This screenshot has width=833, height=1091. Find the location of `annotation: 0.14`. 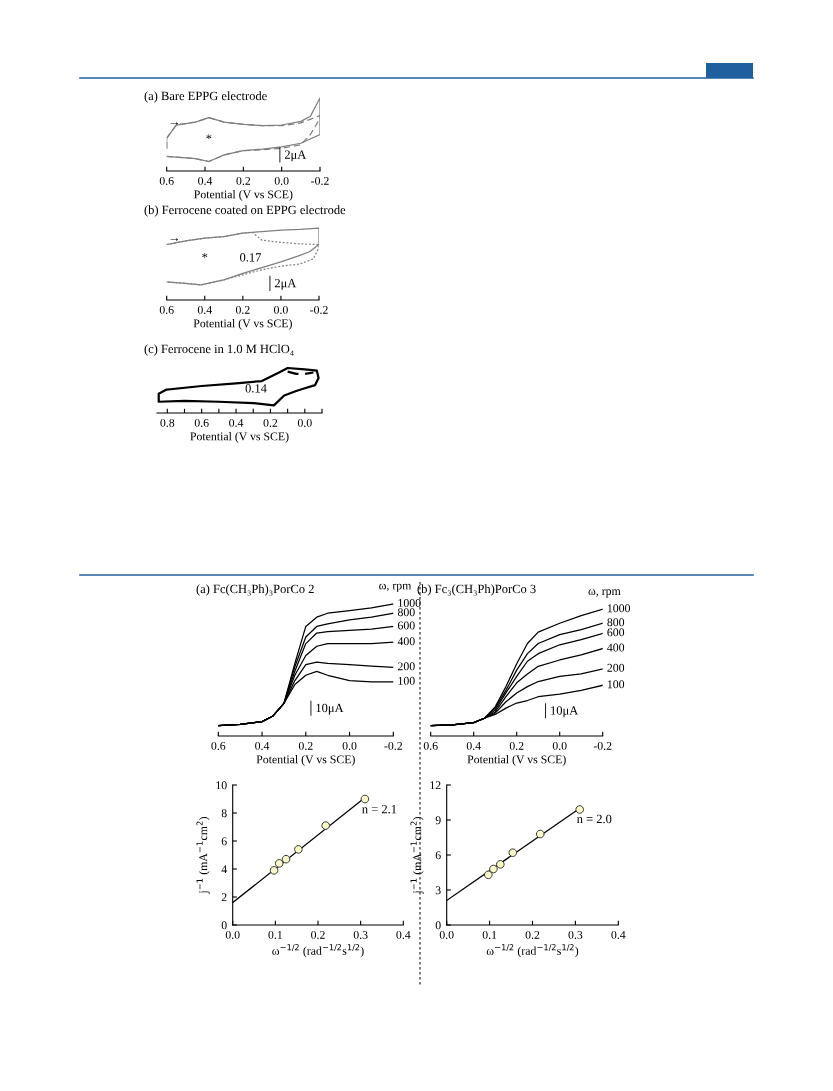

annotation: 0.14 is located at coordinates (256, 388).